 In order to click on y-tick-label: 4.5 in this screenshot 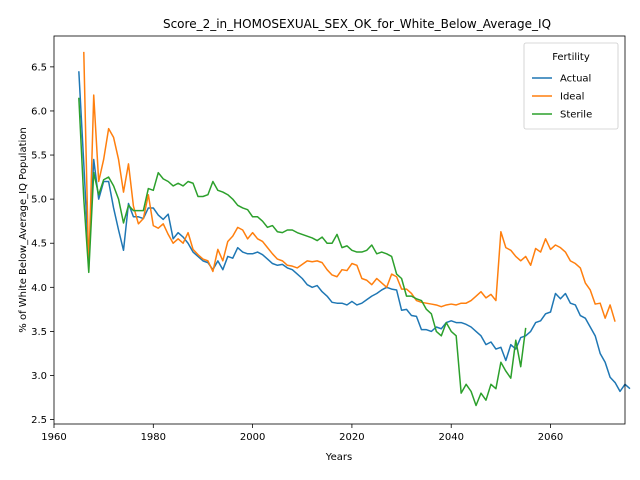, I will do `click(39, 244)`.